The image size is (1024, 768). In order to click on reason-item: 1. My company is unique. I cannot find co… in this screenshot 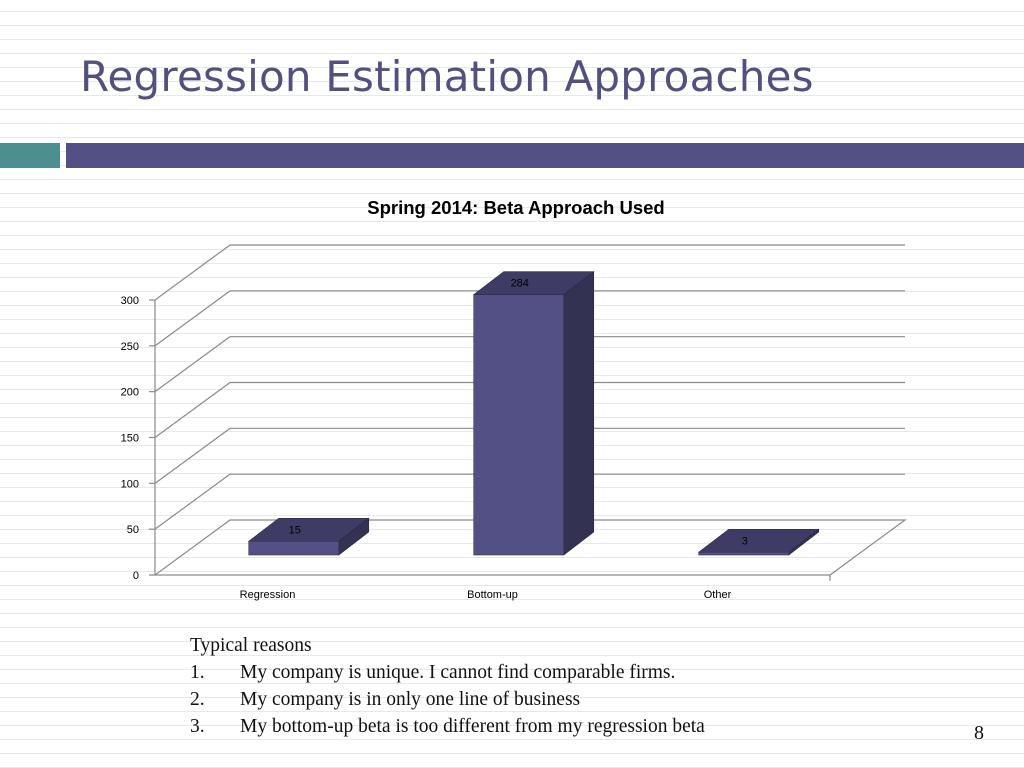, I will do `click(447, 672)`.